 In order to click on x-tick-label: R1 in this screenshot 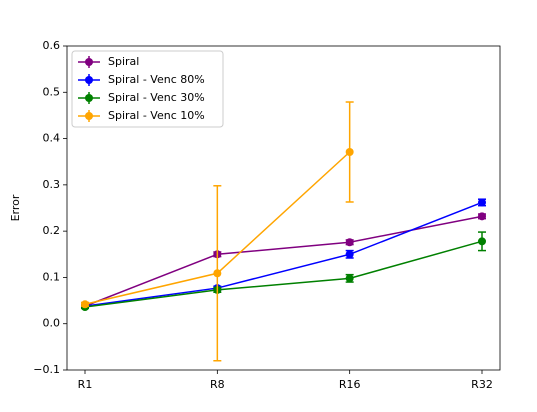, I will do `click(85, 384)`.